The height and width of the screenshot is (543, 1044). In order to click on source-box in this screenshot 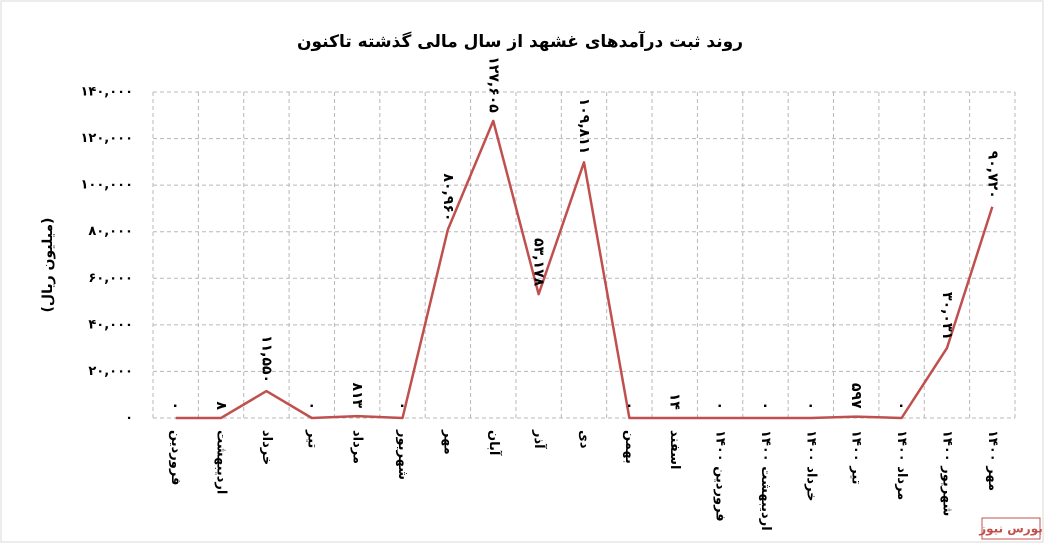, I will do `click(1011, 528)`.